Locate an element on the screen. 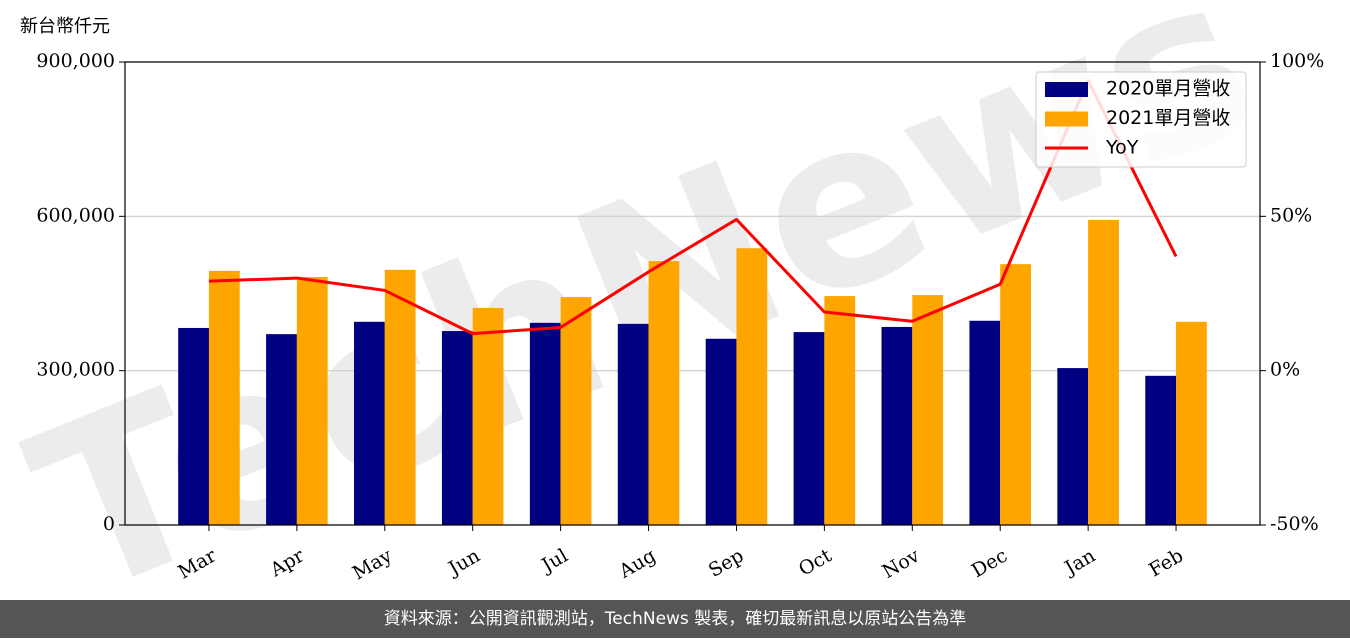 Image resolution: width=1350 pixels, height=642 pixels. x-tick-label: May is located at coordinates (372, 564).